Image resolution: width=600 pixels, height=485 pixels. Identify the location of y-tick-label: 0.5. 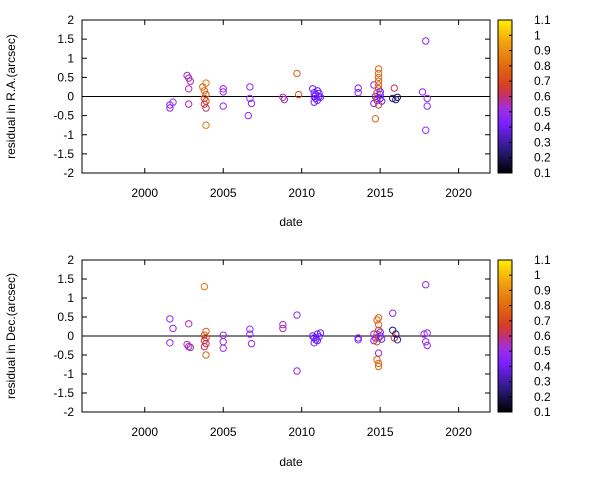
(65, 317).